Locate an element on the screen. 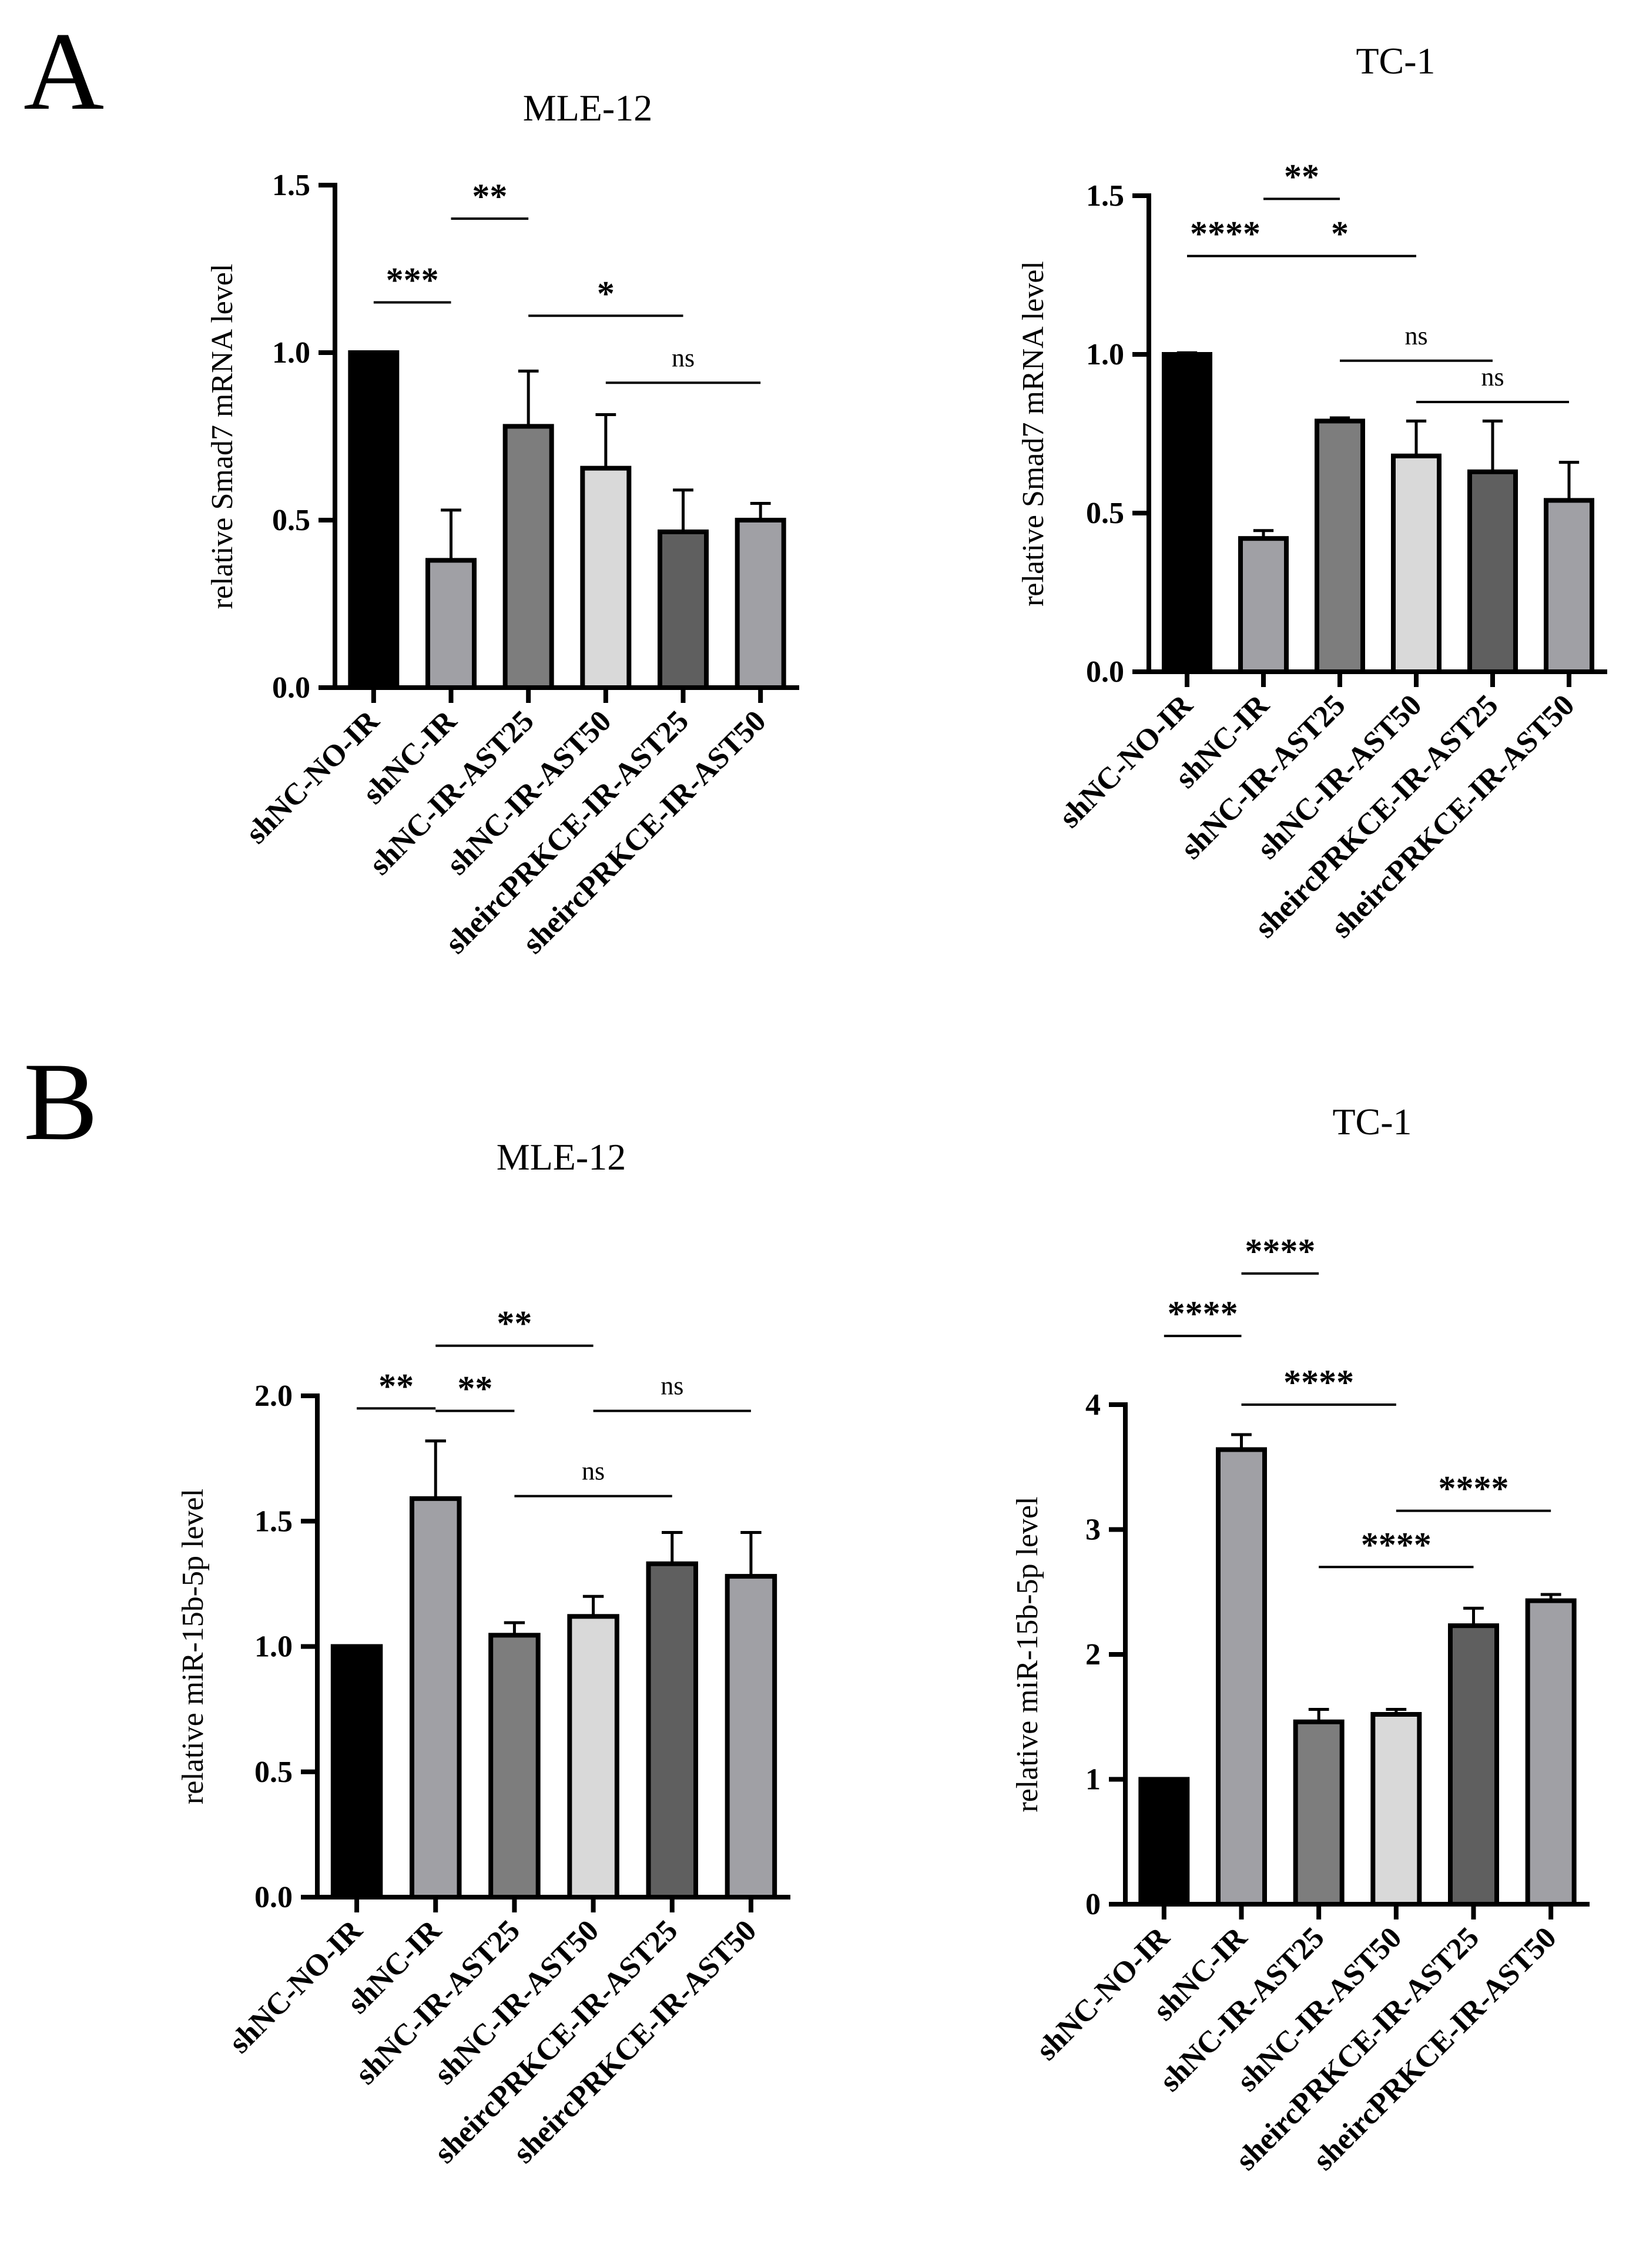 This screenshot has height=2268, width=1646. significance-label: *** is located at coordinates (412, 280).